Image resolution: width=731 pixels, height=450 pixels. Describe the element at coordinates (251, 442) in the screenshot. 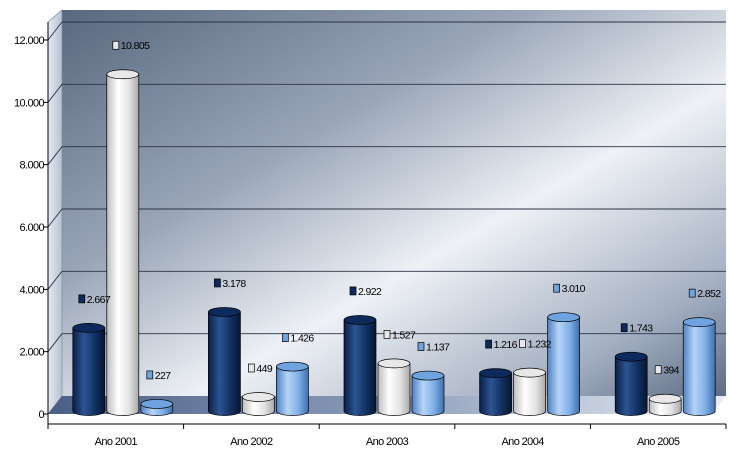

I see `x-category-label: Ano 2002` at that location.